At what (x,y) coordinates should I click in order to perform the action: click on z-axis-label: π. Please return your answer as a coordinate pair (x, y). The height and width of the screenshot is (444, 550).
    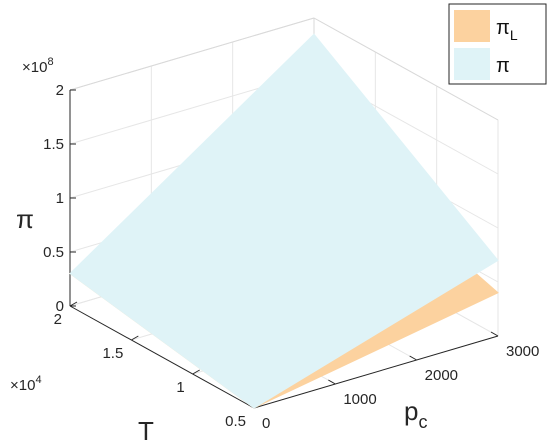
    Looking at the image, I should click on (25, 219).